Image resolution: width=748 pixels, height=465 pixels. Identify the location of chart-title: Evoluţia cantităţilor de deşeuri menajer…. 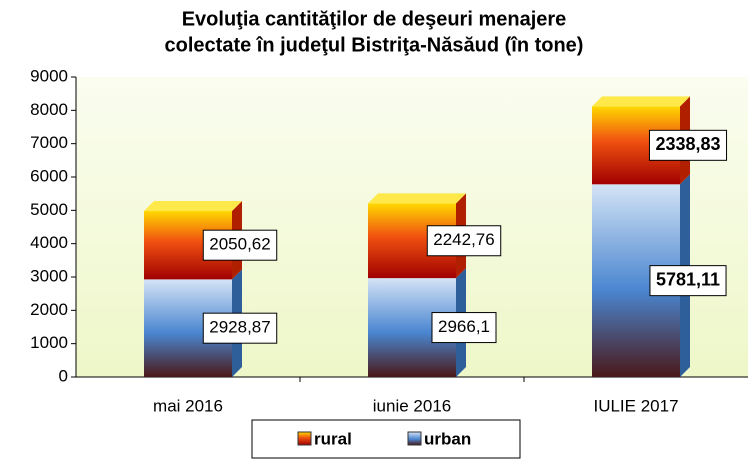
(374, 19).